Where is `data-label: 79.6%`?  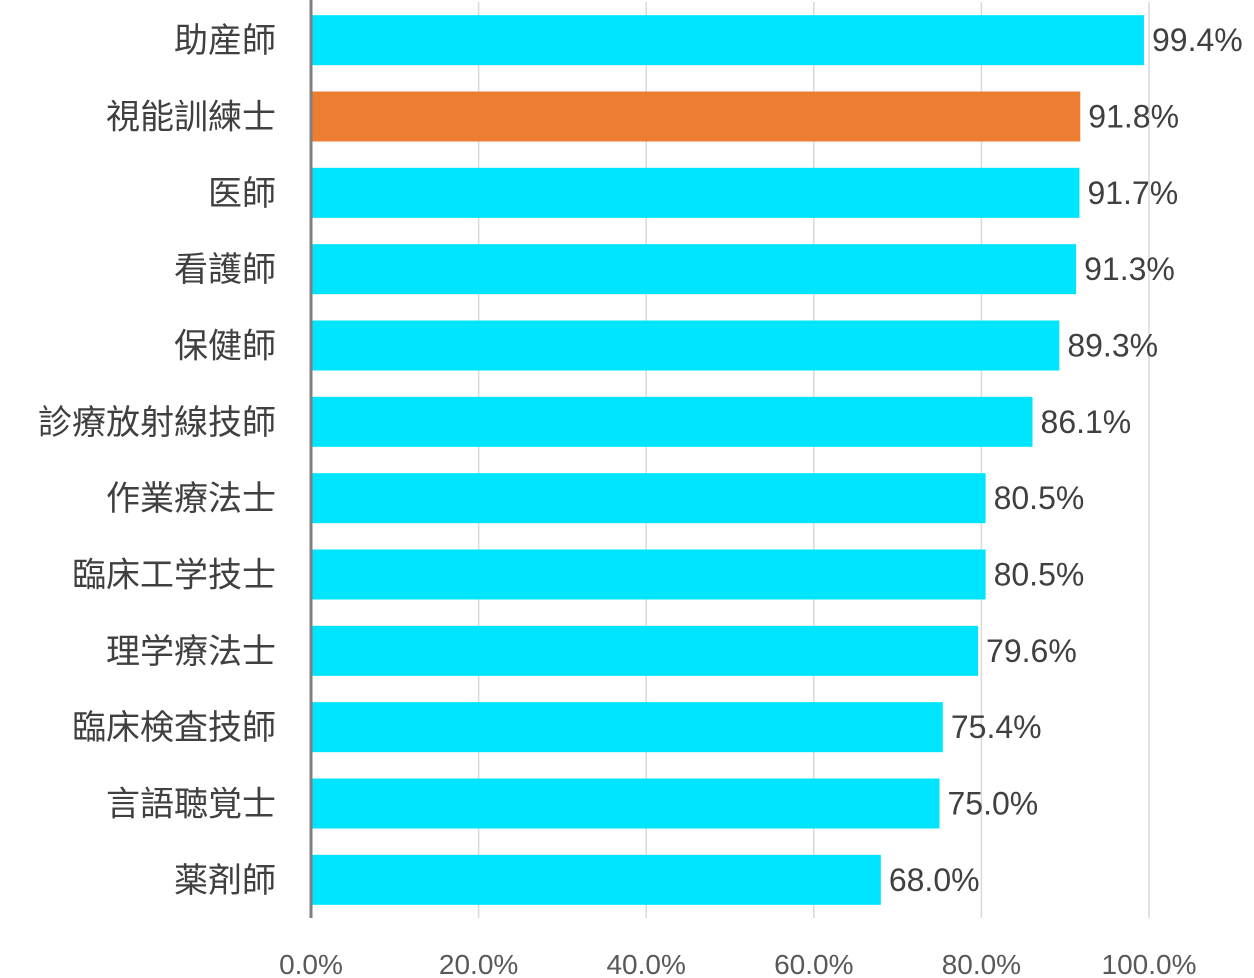 data-label: 79.6% is located at coordinates (1031, 651).